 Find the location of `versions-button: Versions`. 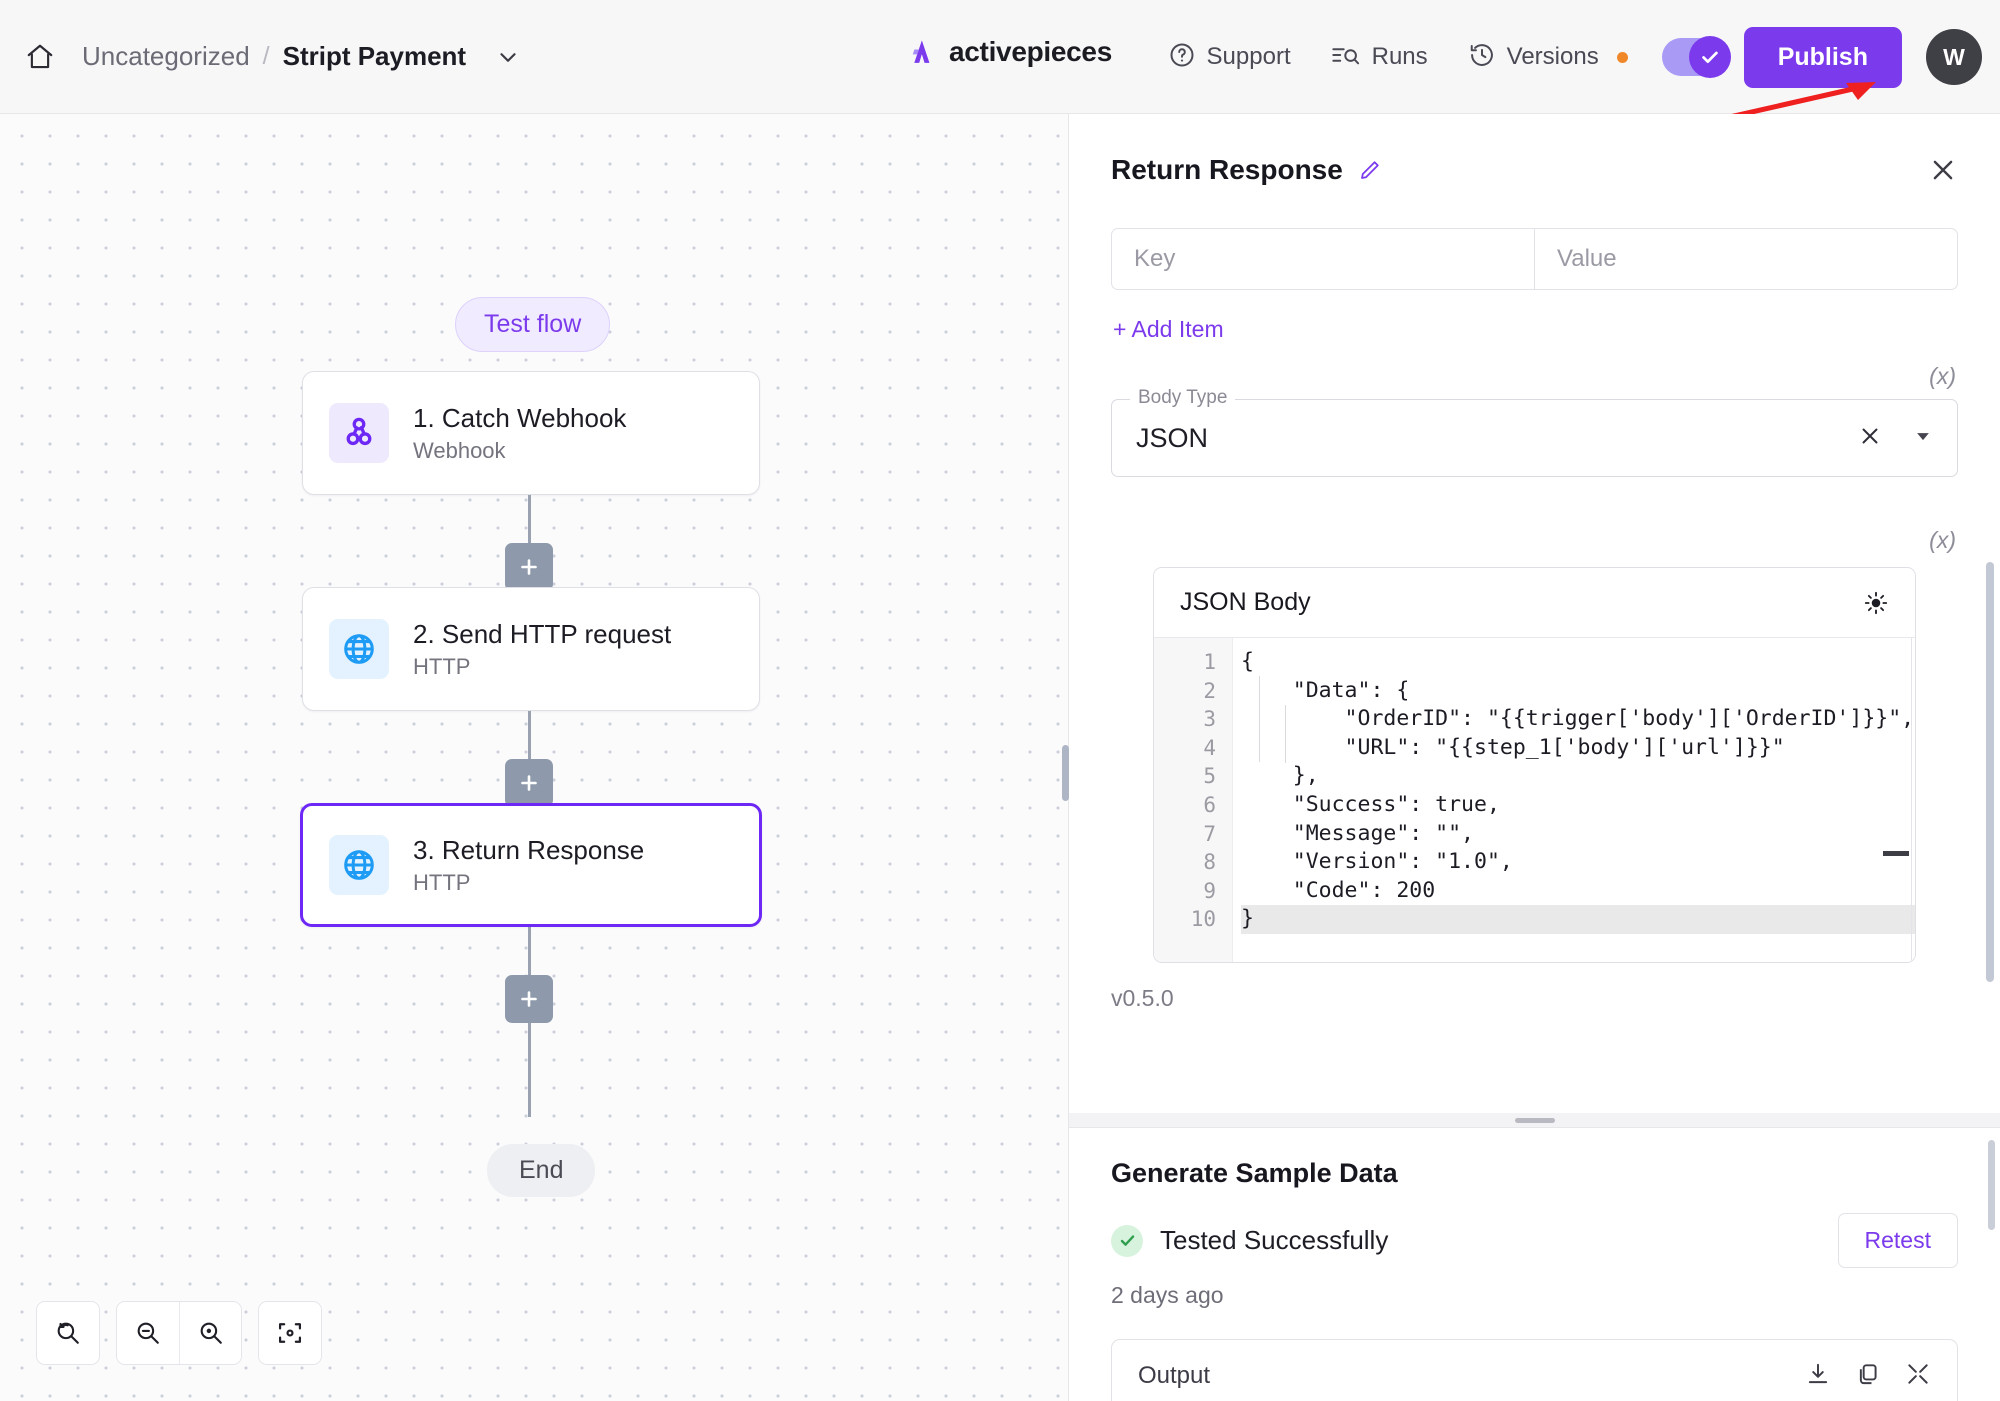

versions-button: Versions is located at coordinates (1548, 57).